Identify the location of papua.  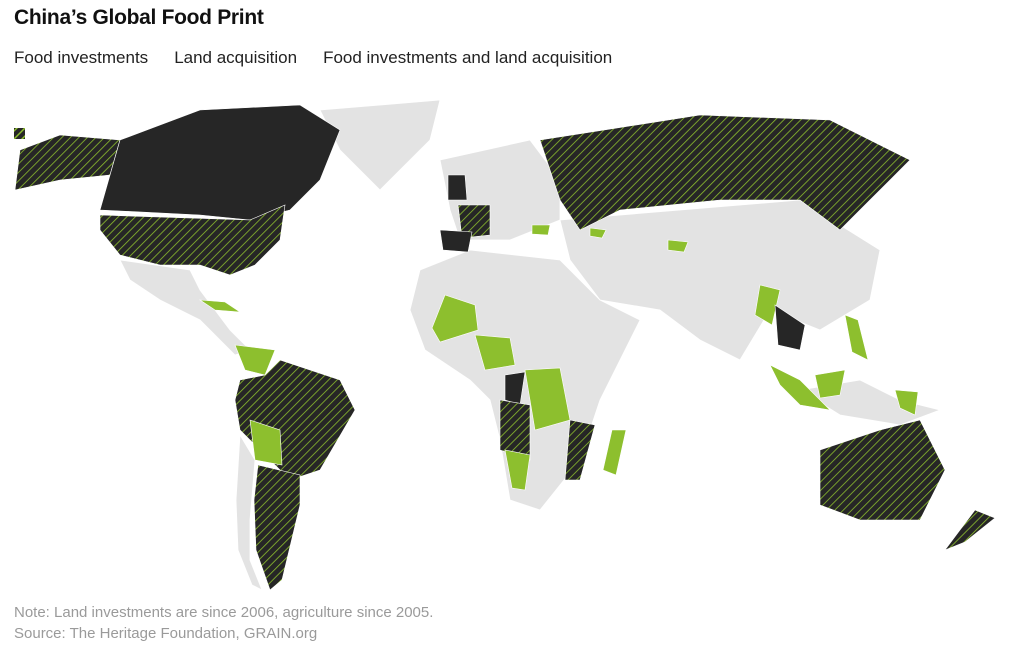
(906, 402).